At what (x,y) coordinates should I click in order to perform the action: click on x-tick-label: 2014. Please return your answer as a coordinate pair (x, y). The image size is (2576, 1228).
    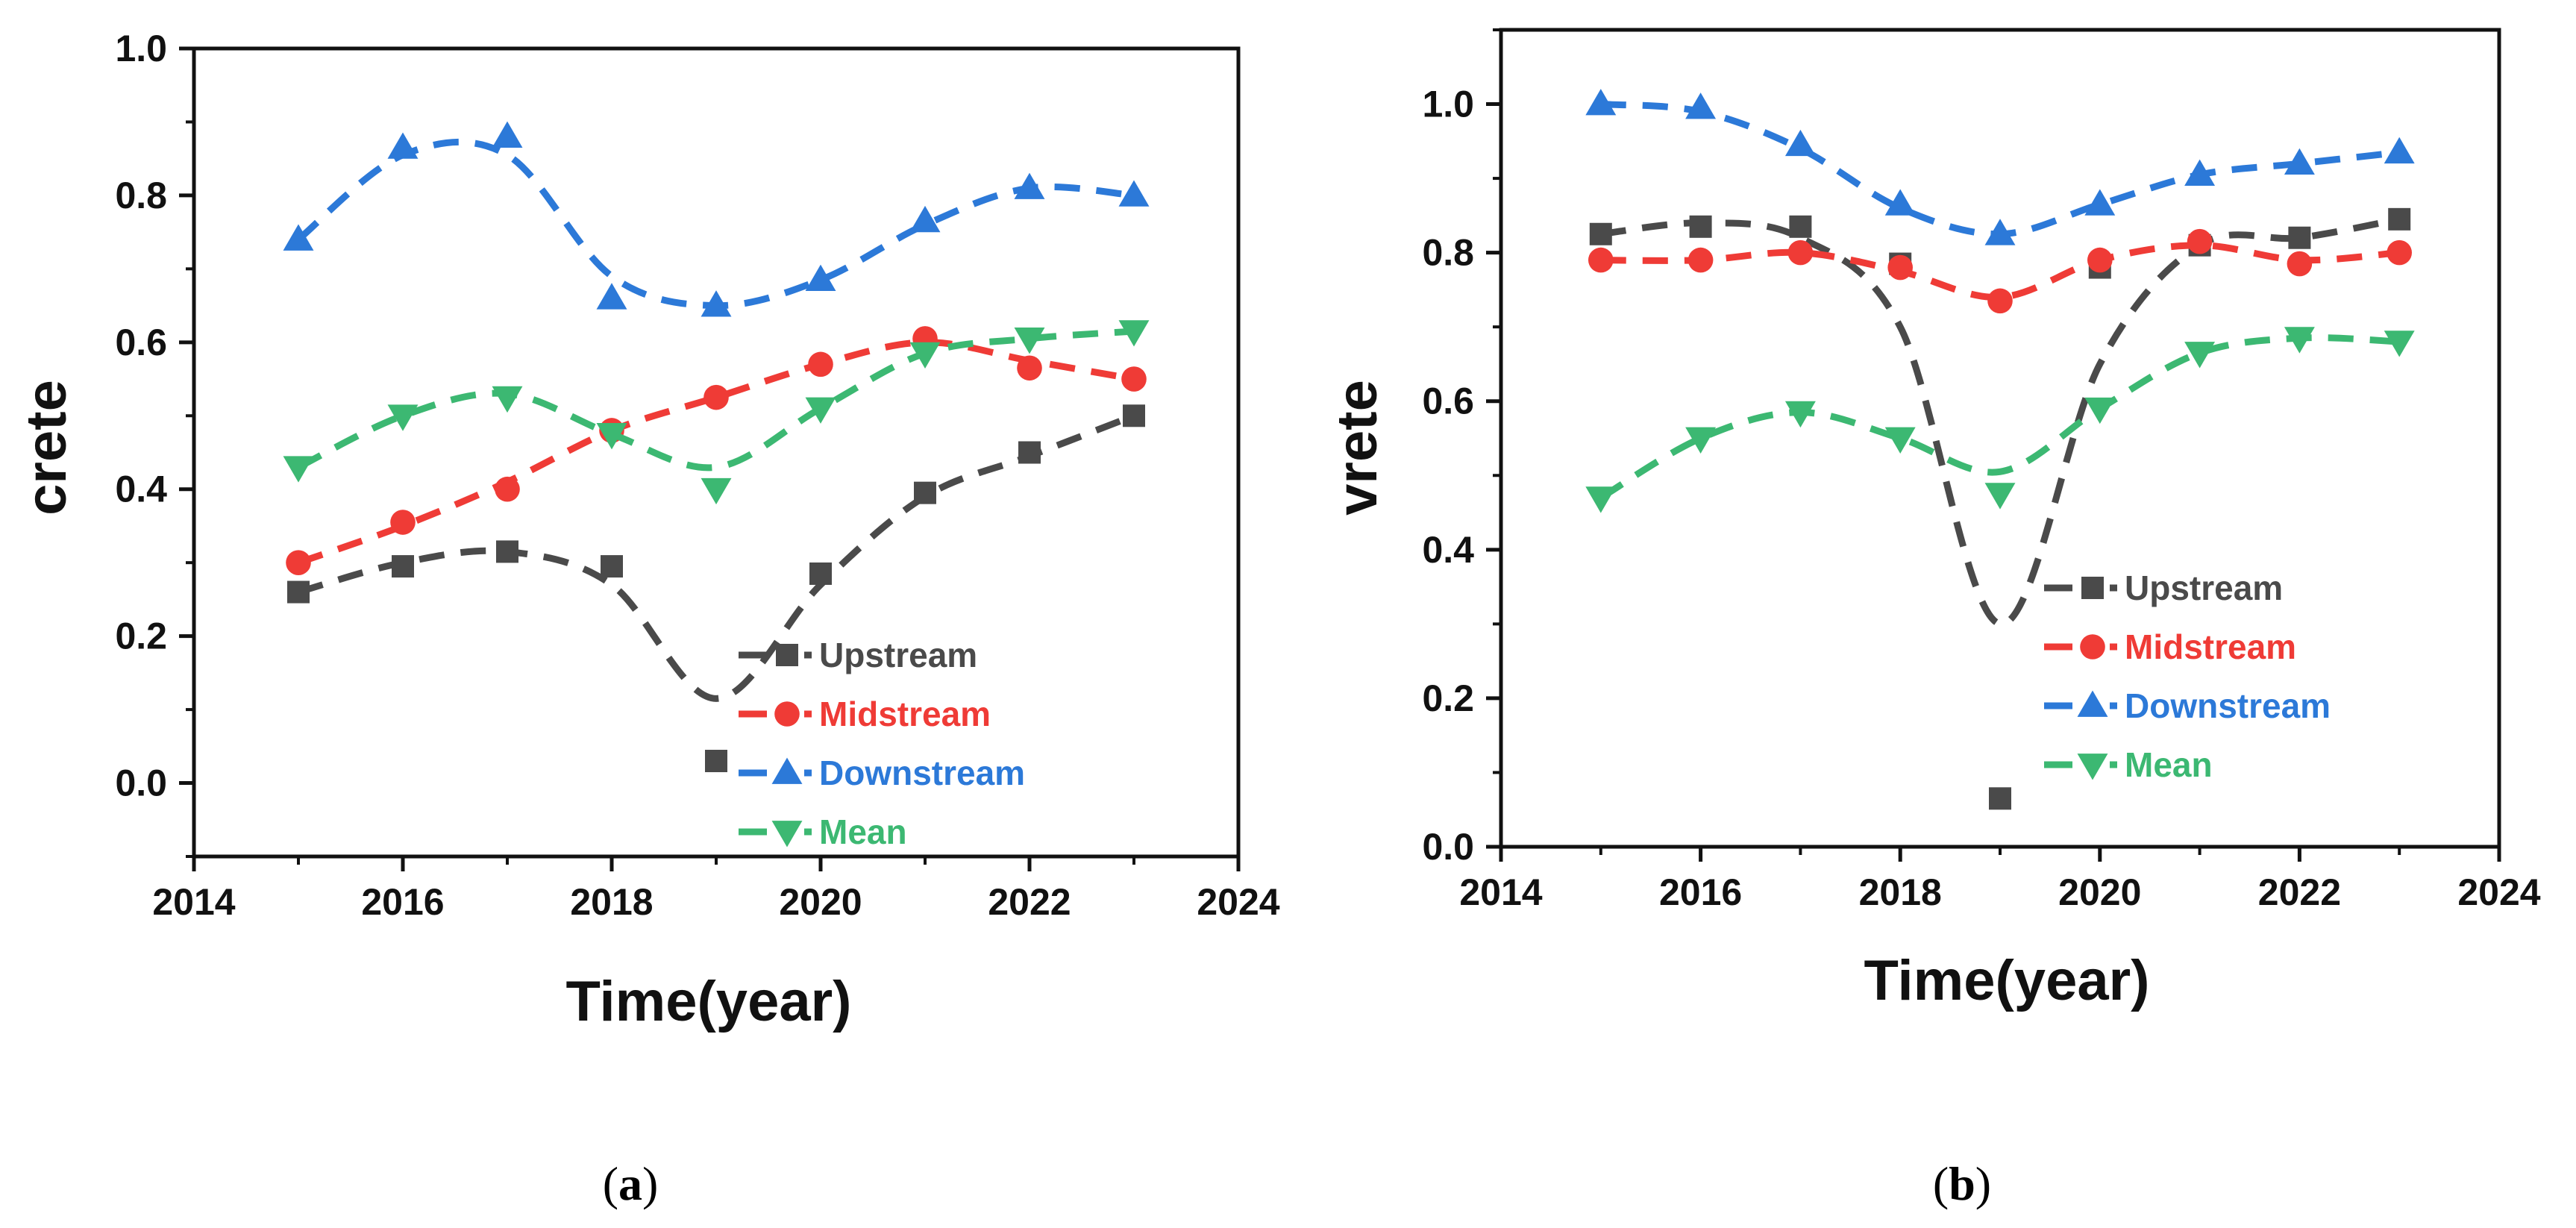
    Looking at the image, I should click on (1500, 892).